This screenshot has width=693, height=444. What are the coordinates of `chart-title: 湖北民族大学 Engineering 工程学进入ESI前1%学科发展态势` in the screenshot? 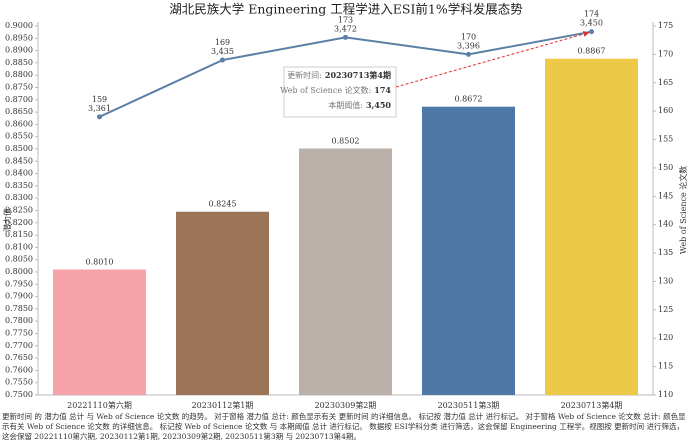 It's located at (346, 9).